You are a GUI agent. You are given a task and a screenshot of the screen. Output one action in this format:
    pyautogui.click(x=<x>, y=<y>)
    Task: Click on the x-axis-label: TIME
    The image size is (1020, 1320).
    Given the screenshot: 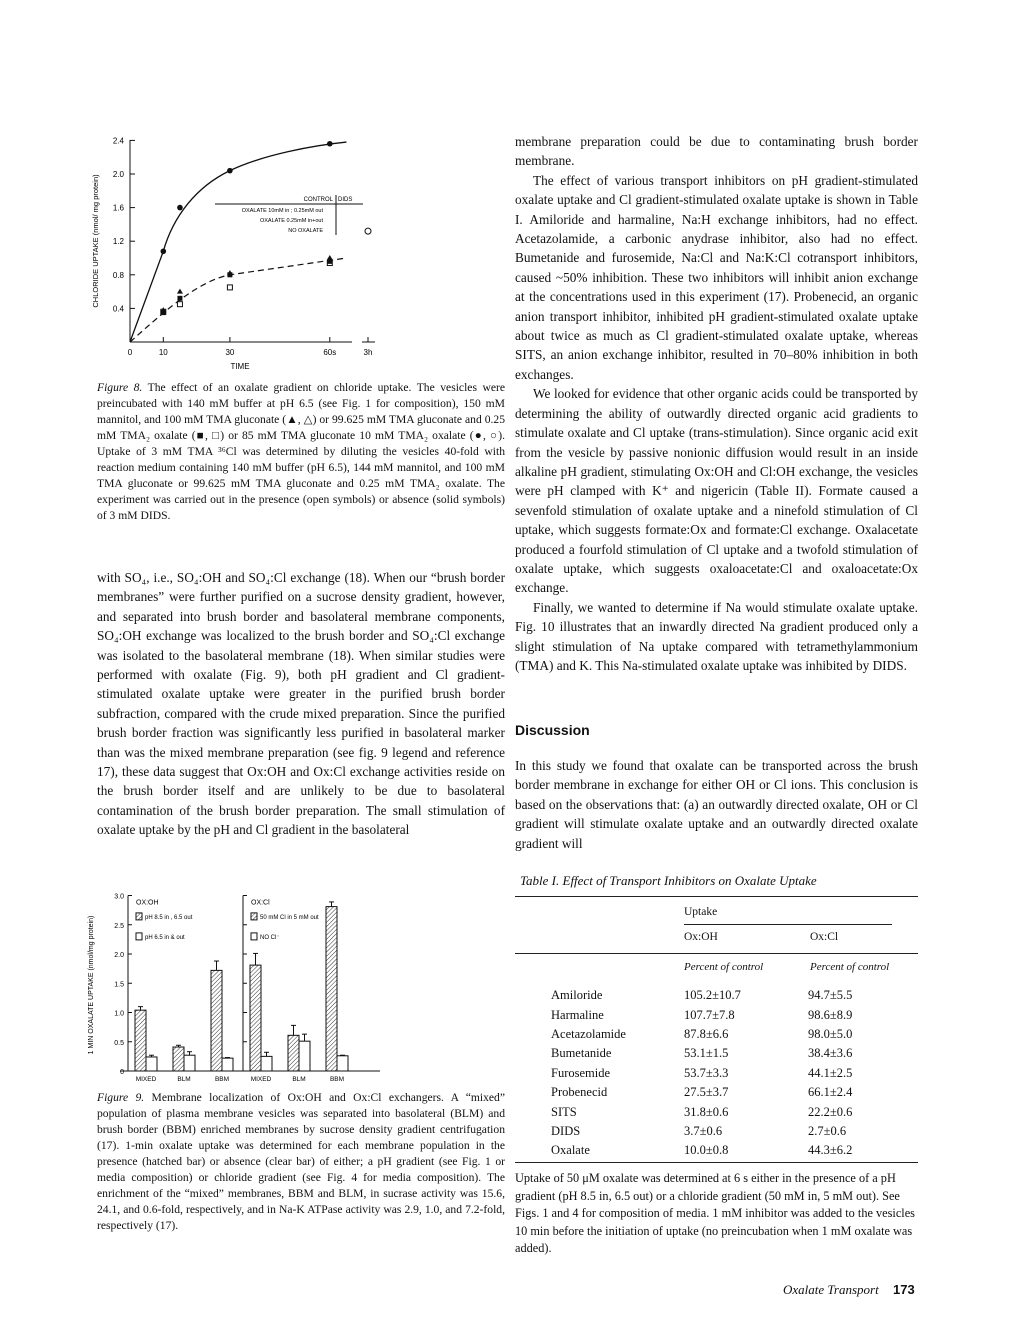 What is the action you would take?
    pyautogui.click(x=239, y=366)
    